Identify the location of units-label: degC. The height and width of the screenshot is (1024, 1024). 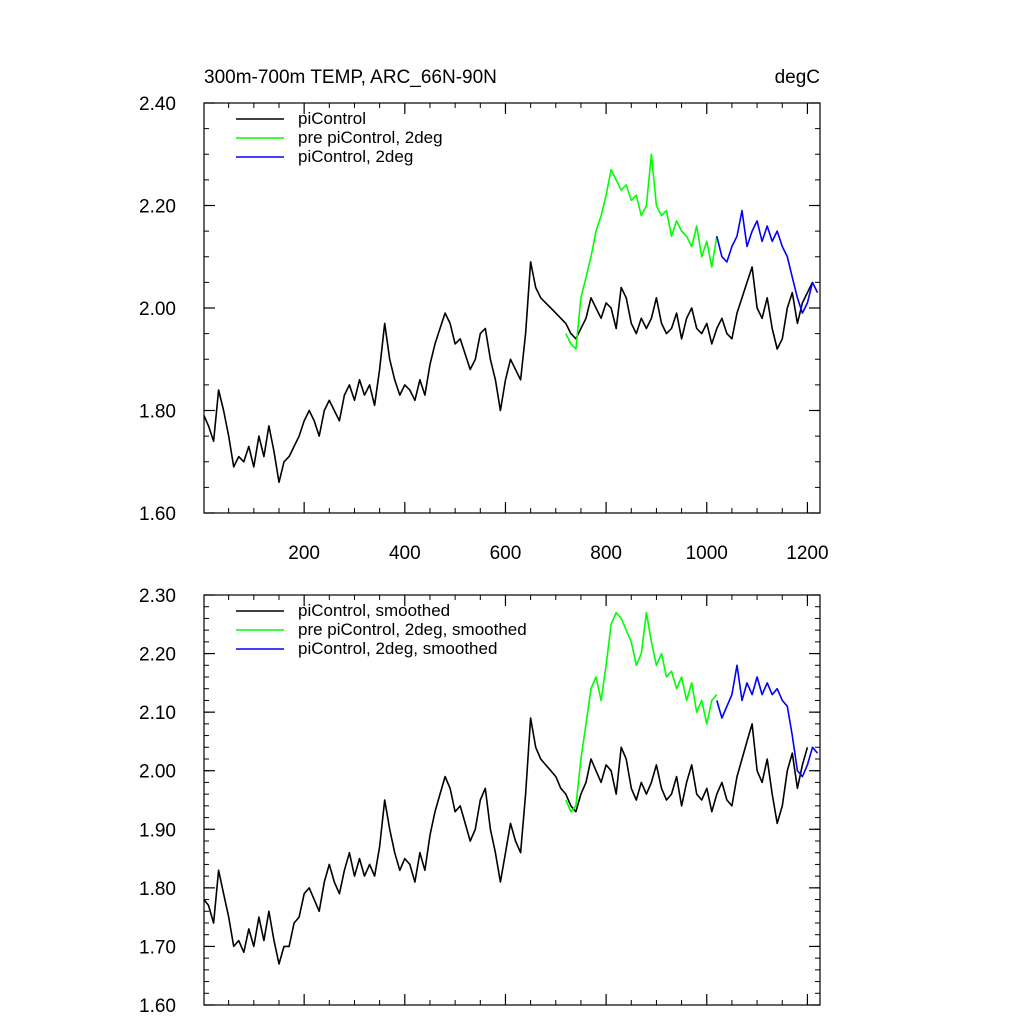
(797, 77).